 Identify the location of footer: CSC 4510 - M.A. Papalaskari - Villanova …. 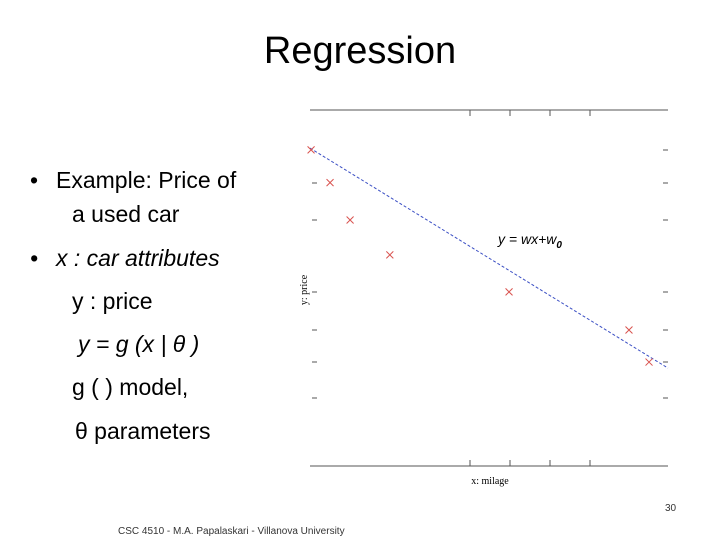
(231, 531).